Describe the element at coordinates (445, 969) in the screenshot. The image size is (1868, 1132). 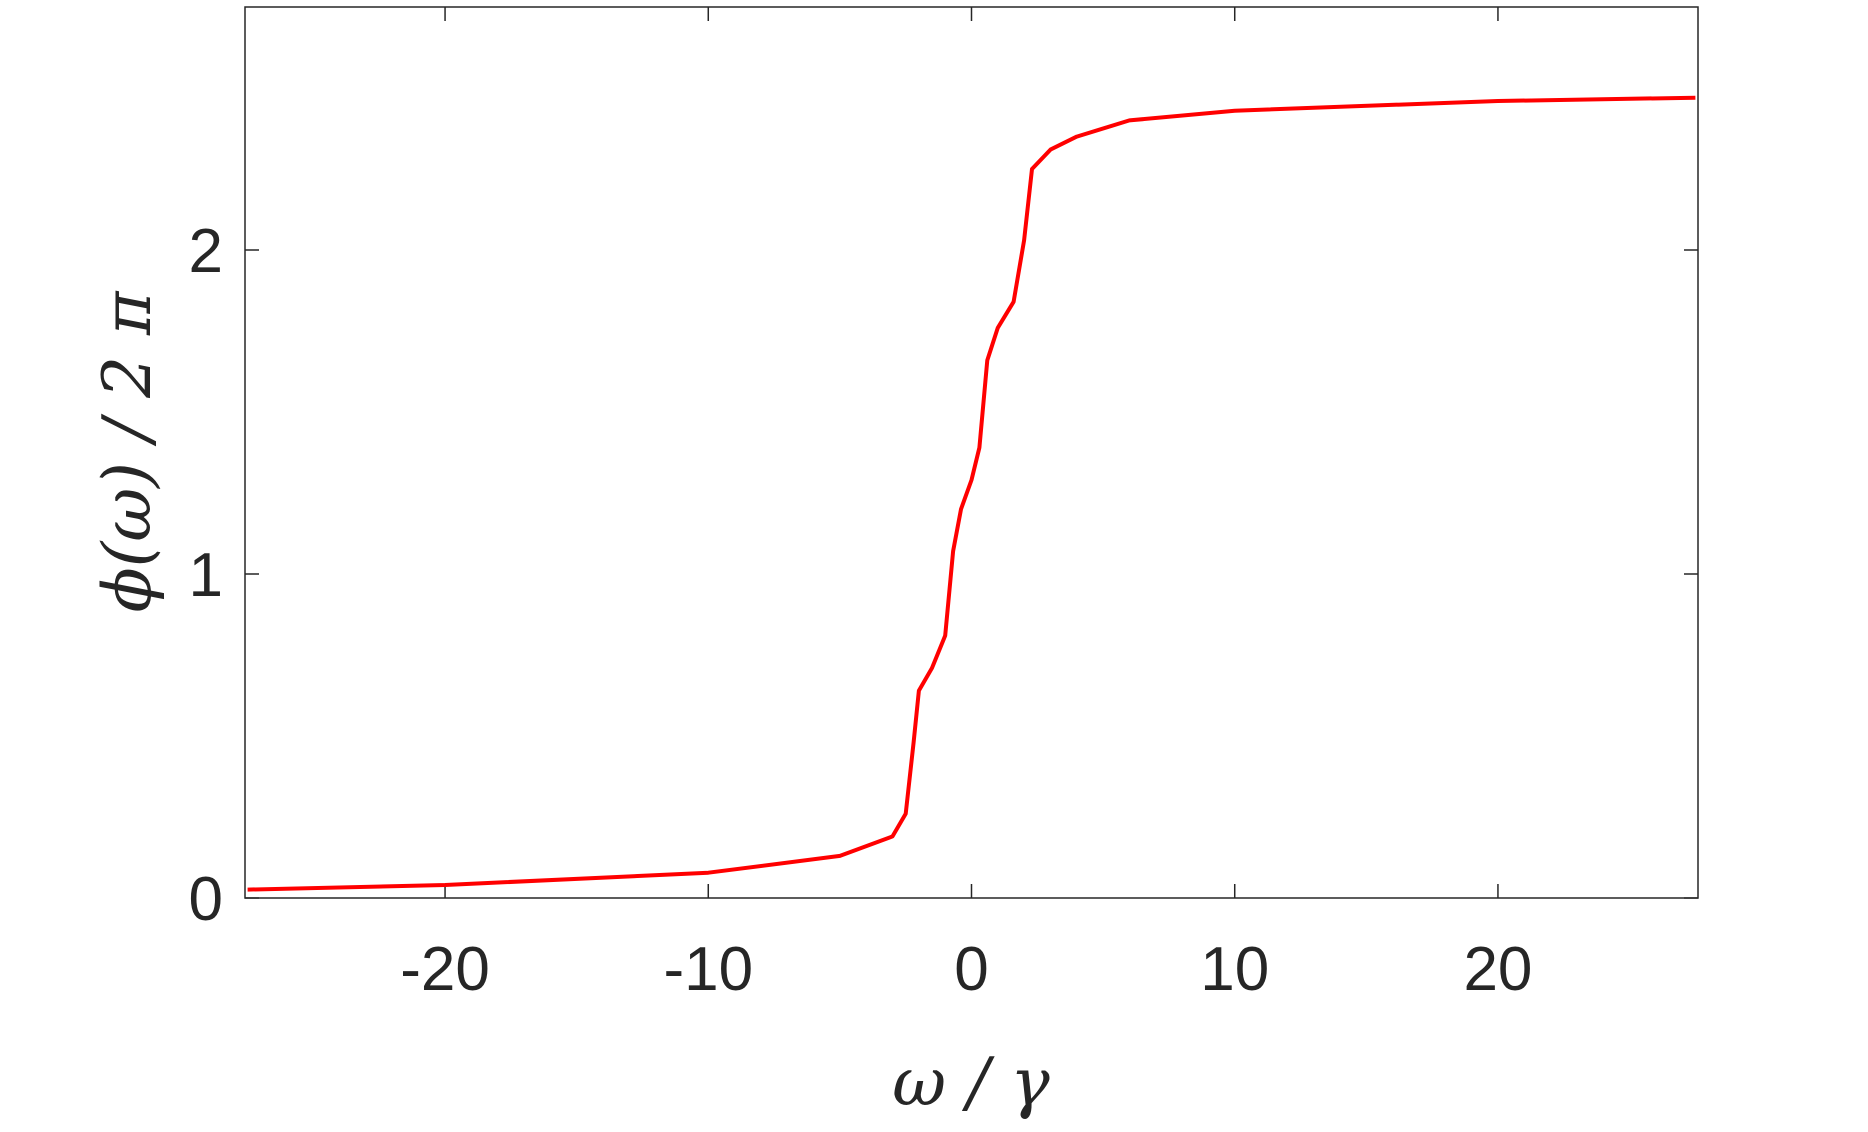
I see `x-tick-label: -20` at that location.